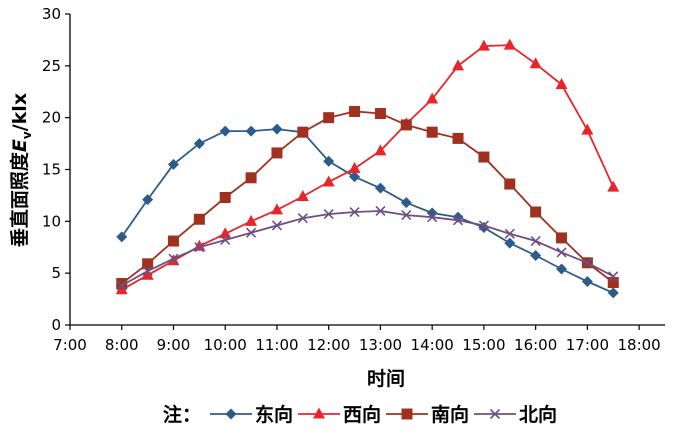 The width and height of the screenshot is (700, 437). I want to click on x-tick-label: 8:00, so click(122, 345).